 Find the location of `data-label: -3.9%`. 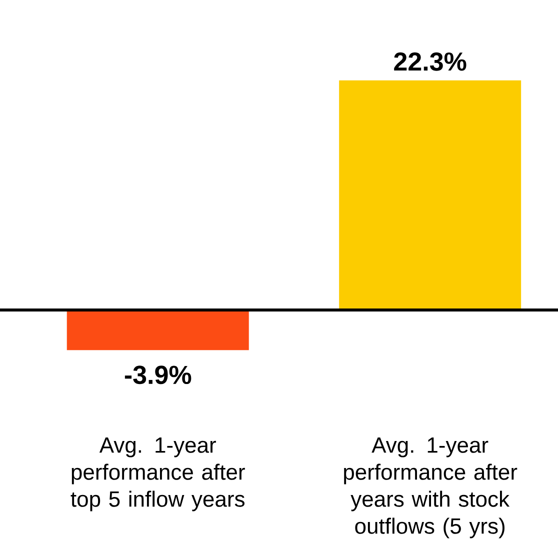

data-label: -3.9% is located at coordinates (158, 375).